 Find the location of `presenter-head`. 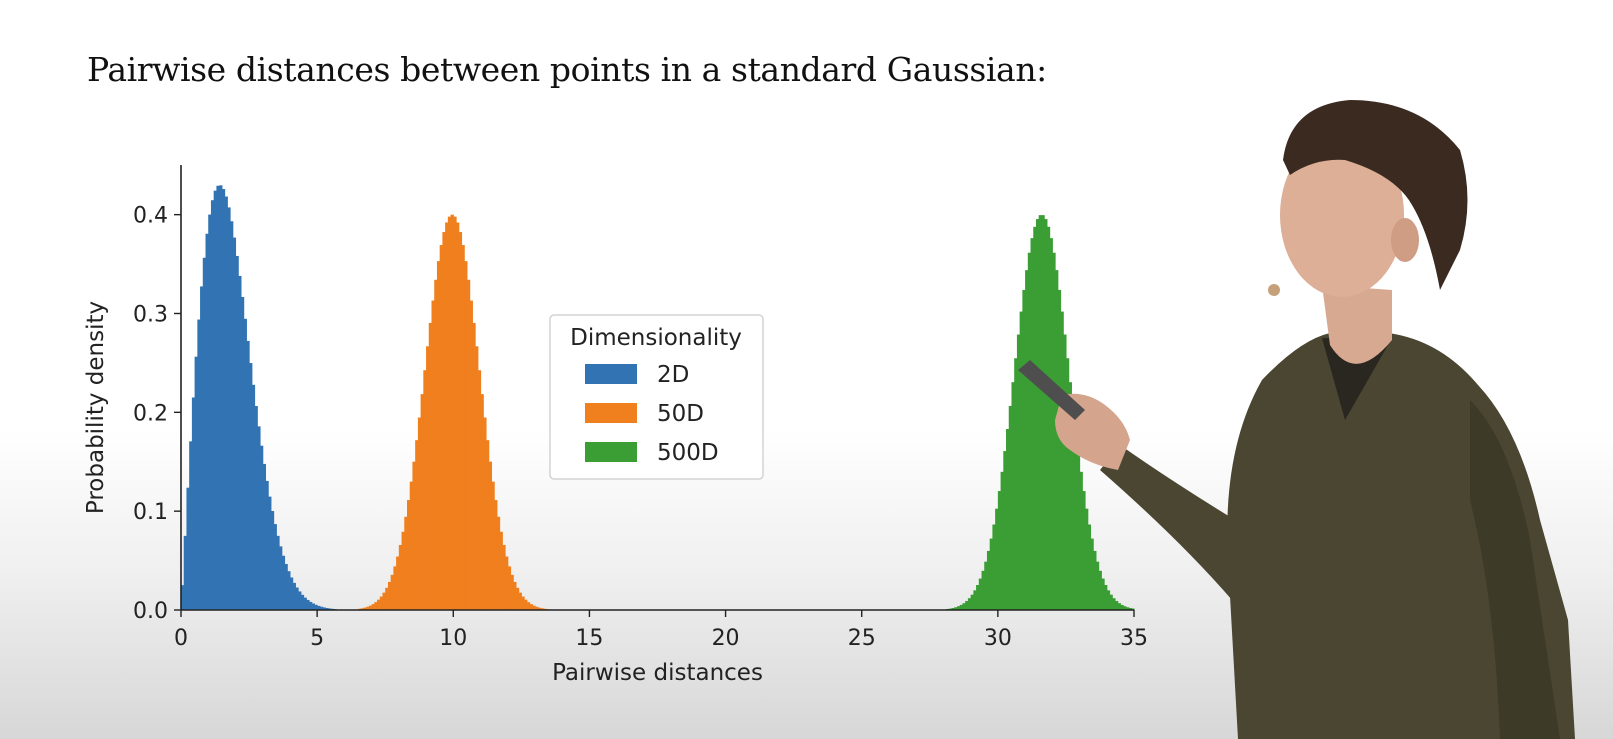

presenter-head is located at coordinates (1342, 215).